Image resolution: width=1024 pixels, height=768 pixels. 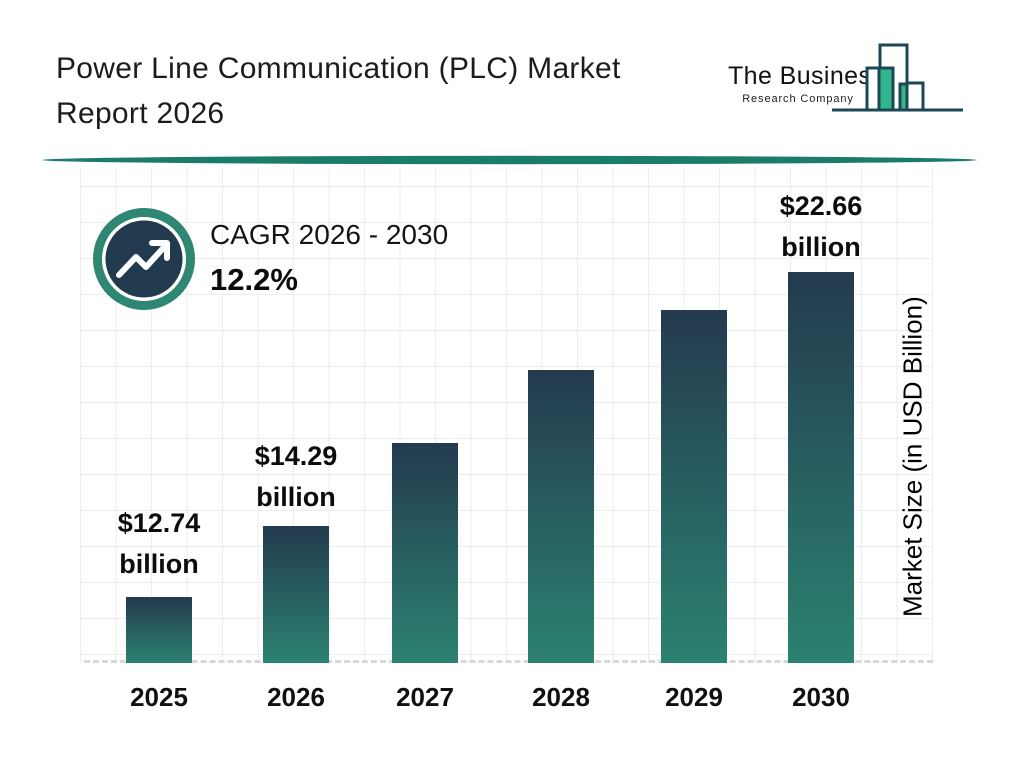 I want to click on bar-2026, so click(x=296, y=594).